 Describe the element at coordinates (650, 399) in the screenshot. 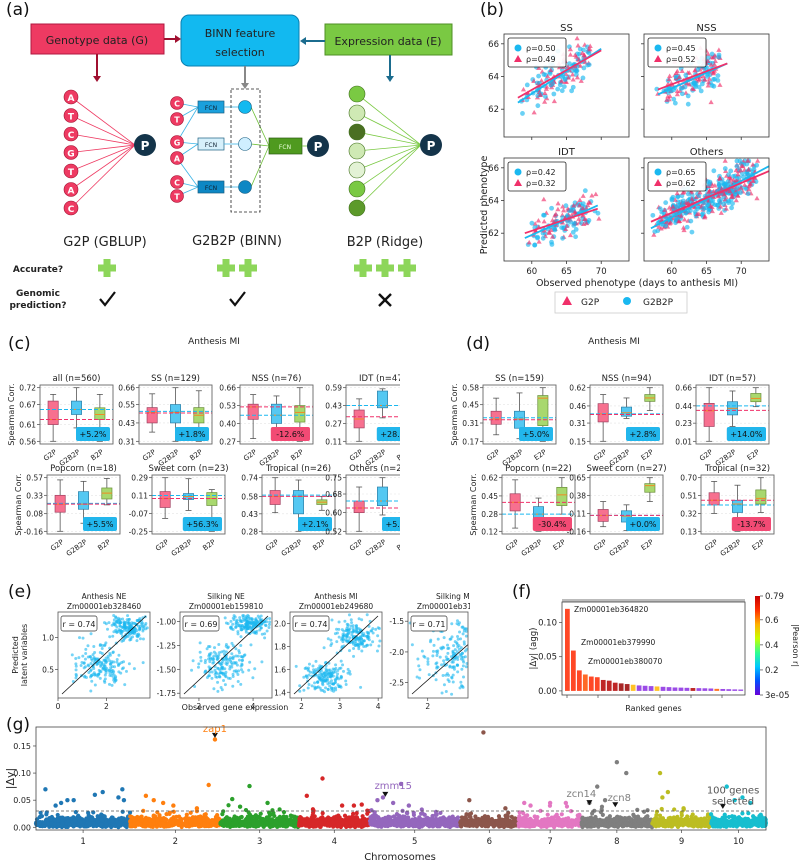

I see `box-e2p` at that location.